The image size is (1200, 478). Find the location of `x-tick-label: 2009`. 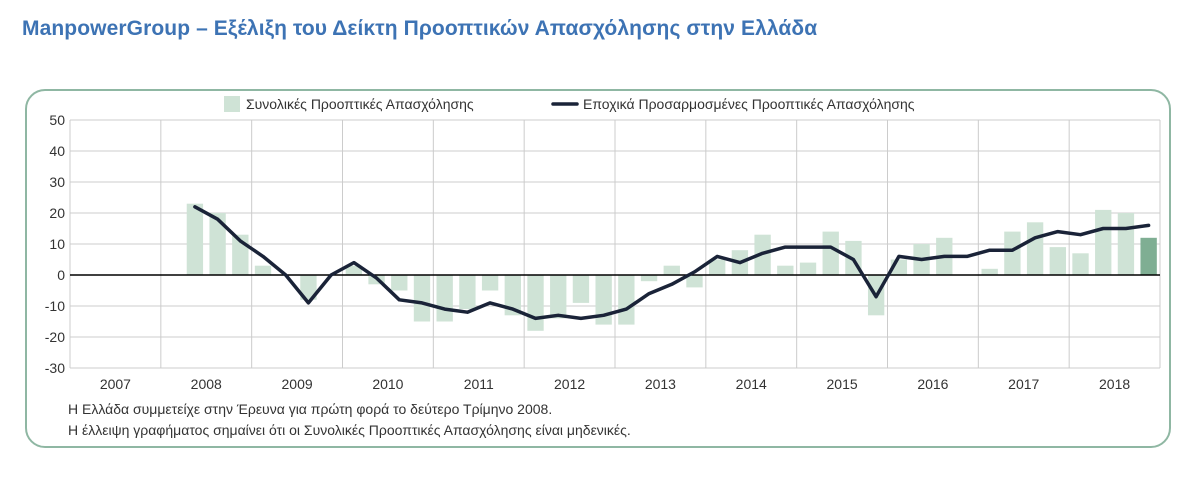

x-tick-label: 2009 is located at coordinates (297, 384).